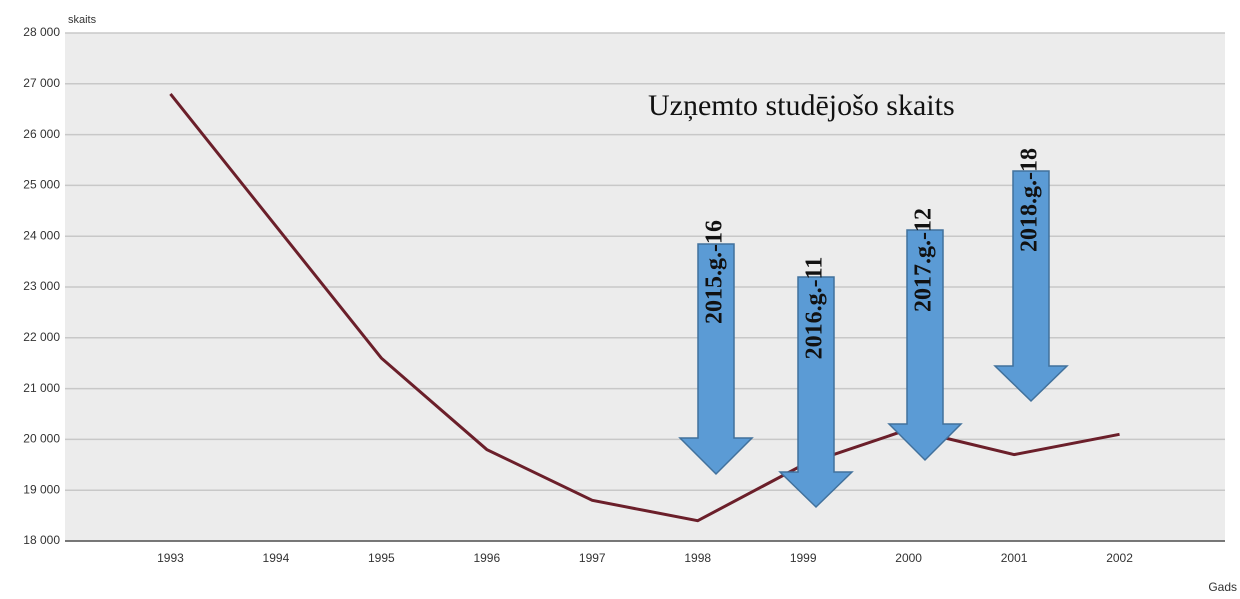  Describe the element at coordinates (908, 558) in the screenshot. I see `x-tick-label: 2000` at that location.